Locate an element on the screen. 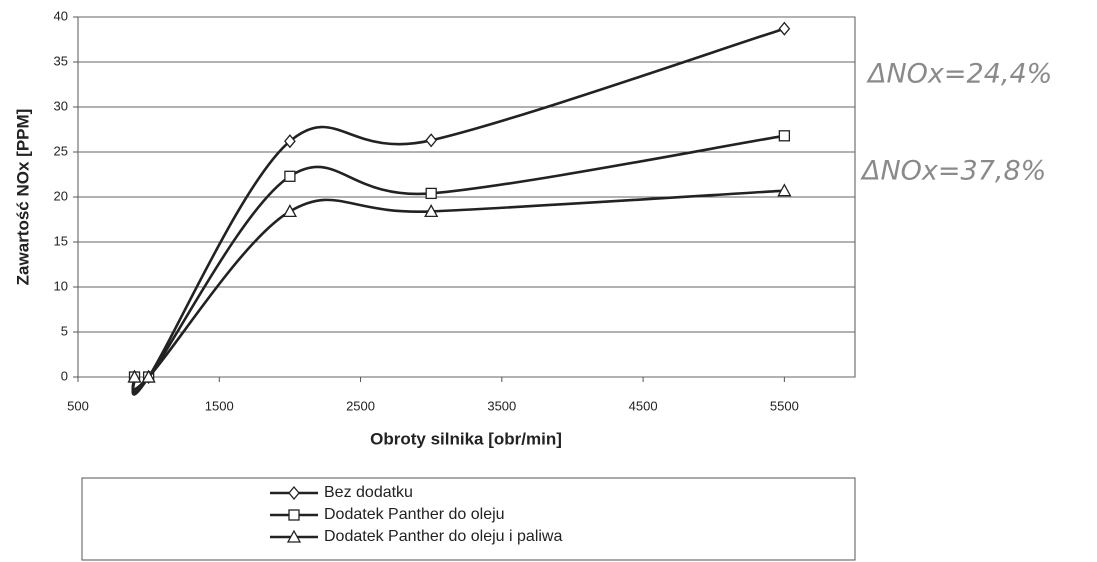  y-tick-label: 0 is located at coordinates (64, 375).